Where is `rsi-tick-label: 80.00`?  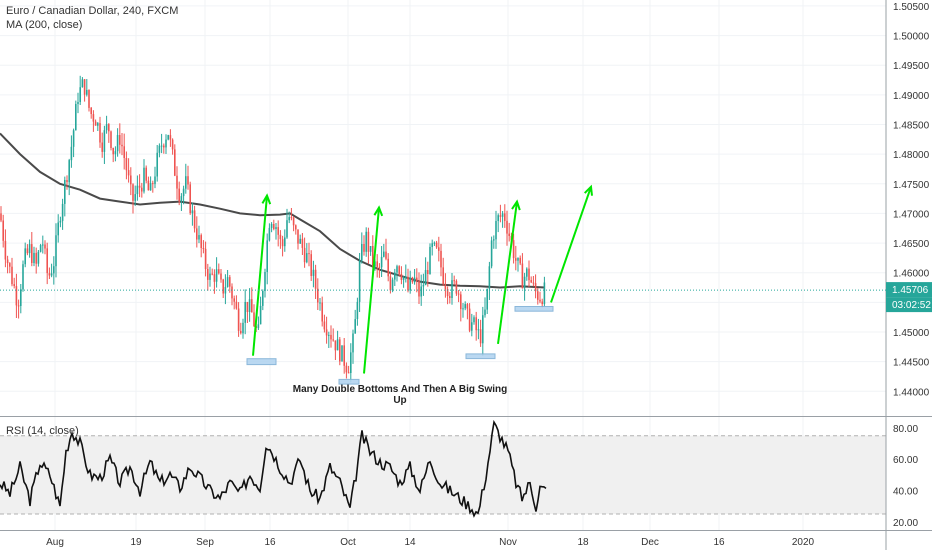
rsi-tick-label: 80.00 is located at coordinates (905, 429).